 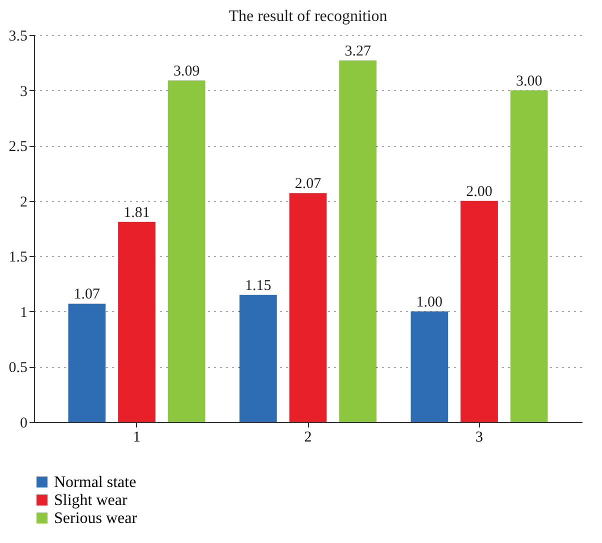 I want to click on y-tick-label: 0.5, so click(x=18, y=368).